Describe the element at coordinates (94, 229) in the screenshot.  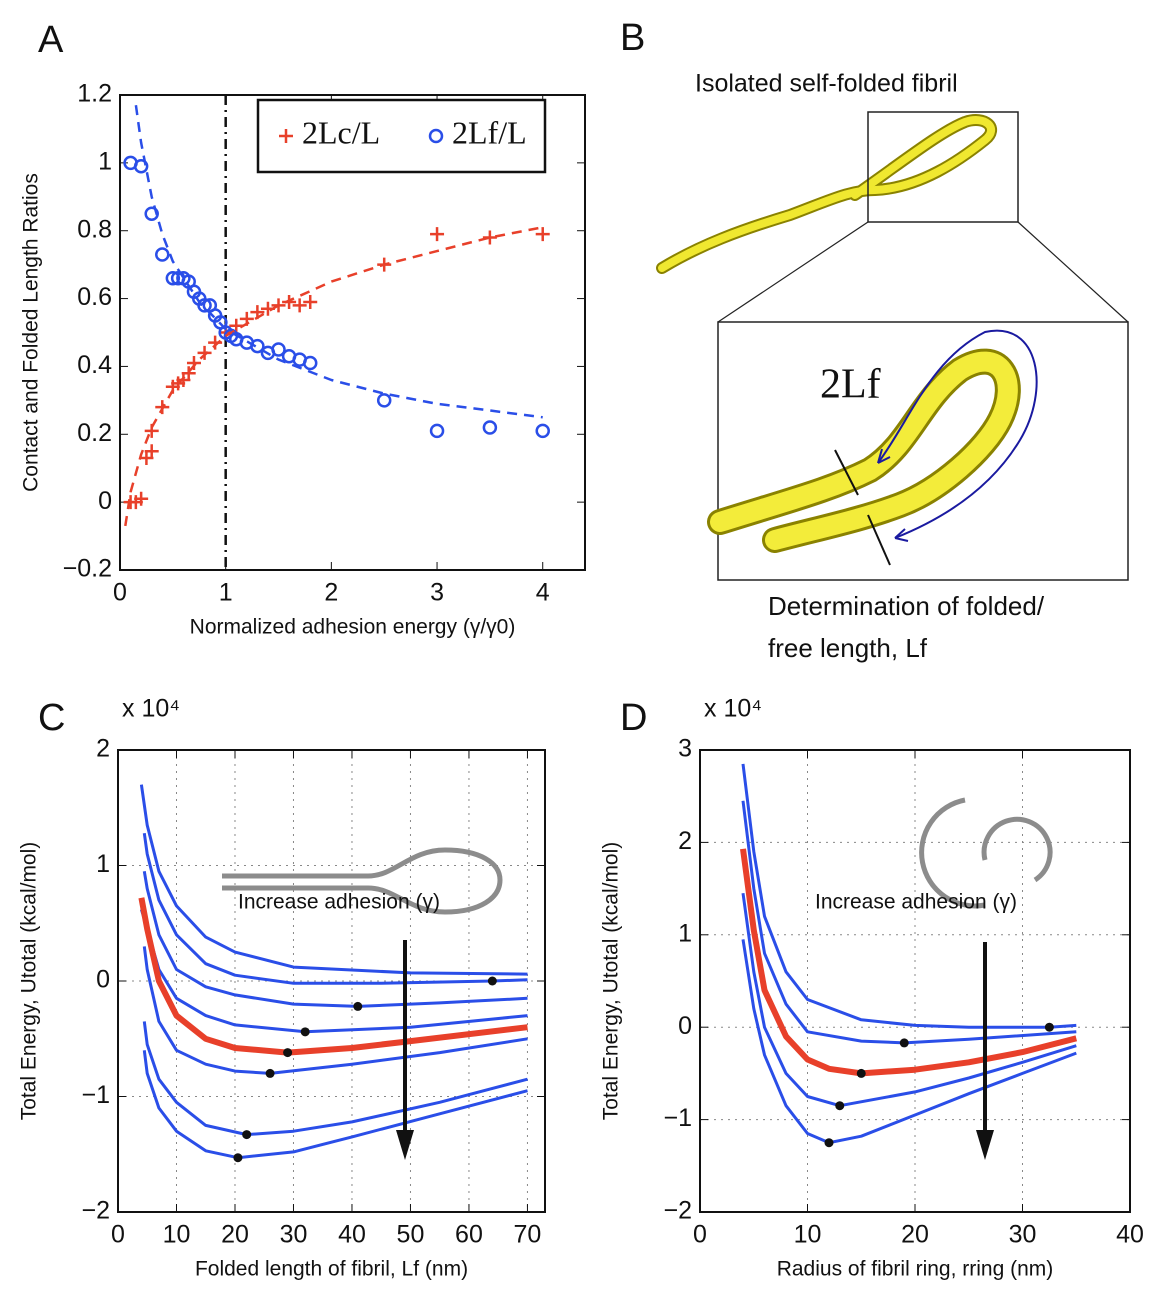
I see `y-tick-label: 0.8` at that location.